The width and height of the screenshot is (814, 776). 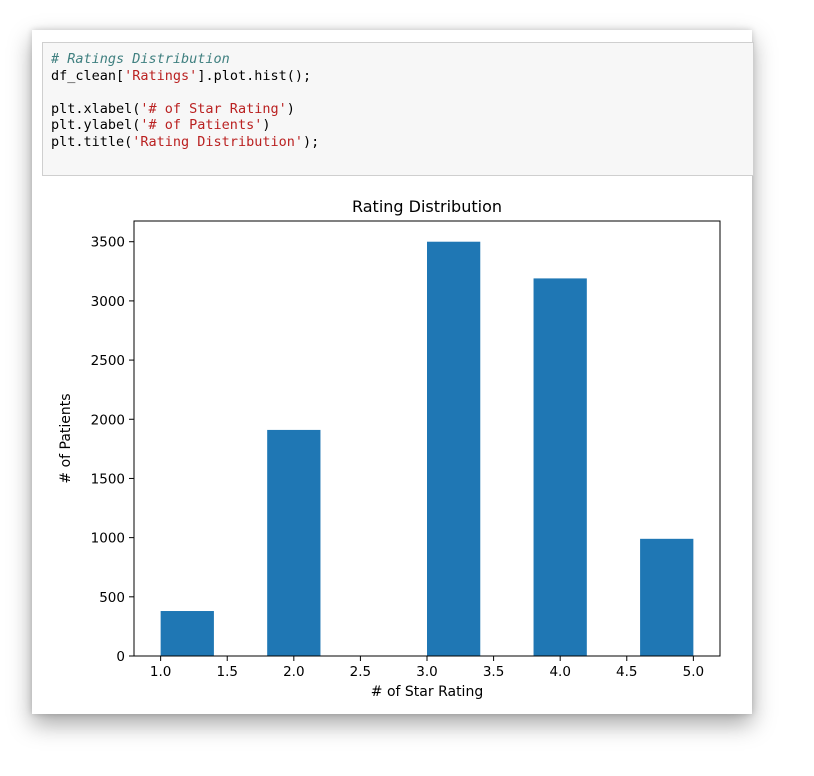 I want to click on code-token: 'Ratings', so click(x=161, y=75).